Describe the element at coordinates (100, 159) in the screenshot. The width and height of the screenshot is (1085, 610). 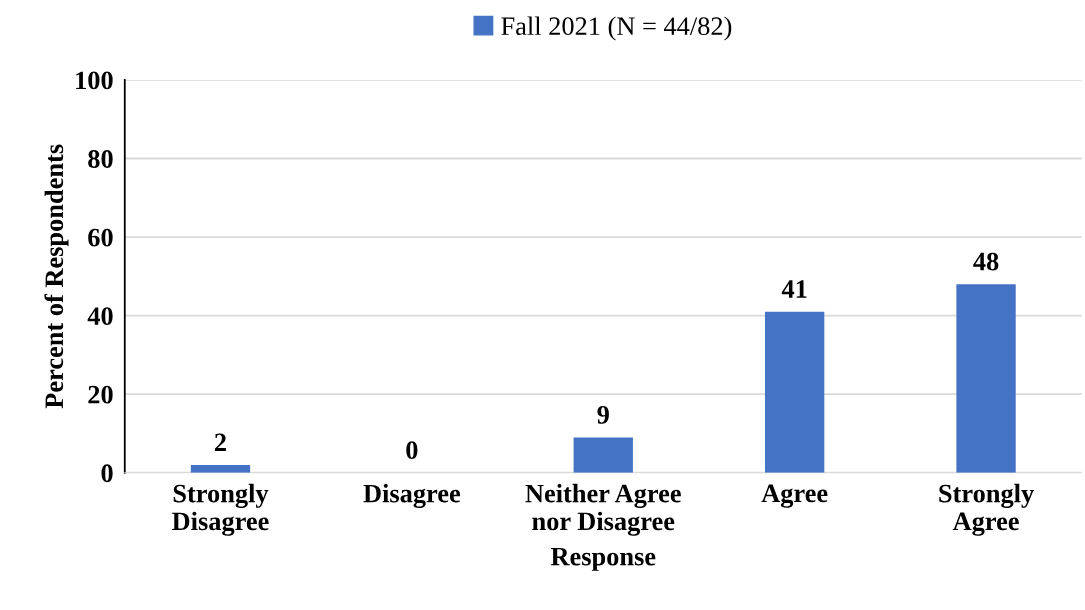
I see `y-tick-label: 80` at that location.